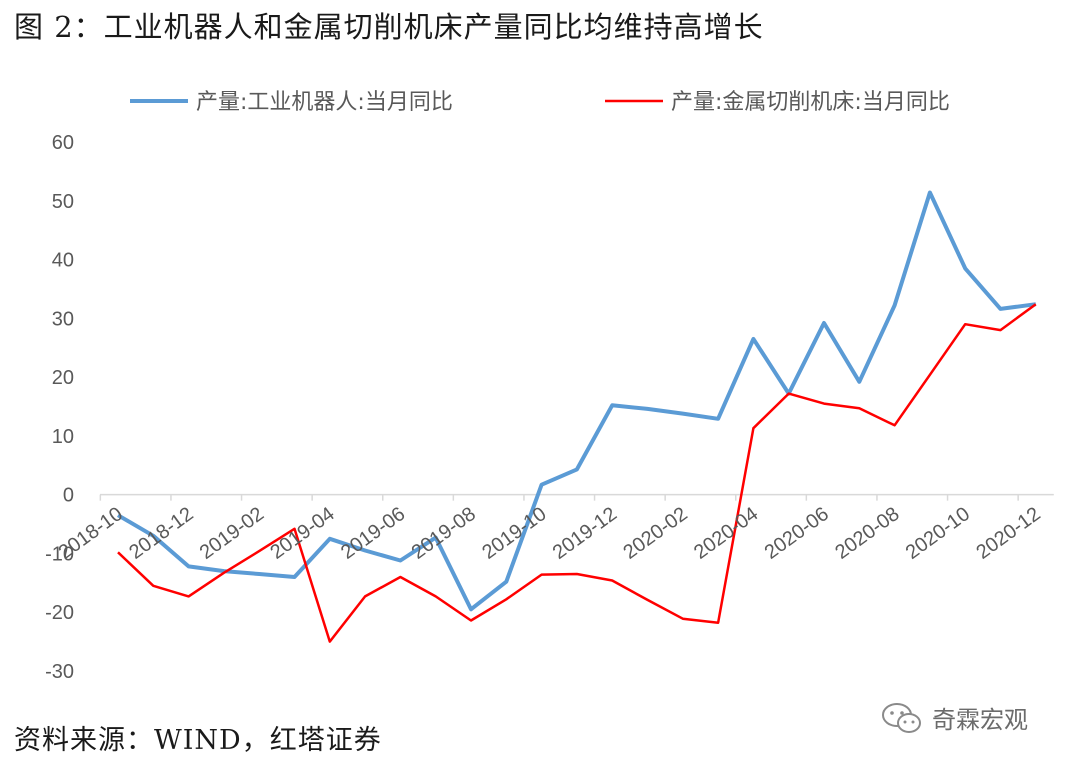 The width and height of the screenshot is (1080, 767). I want to click on x-tick-label: 2020-12, so click(1008, 533).